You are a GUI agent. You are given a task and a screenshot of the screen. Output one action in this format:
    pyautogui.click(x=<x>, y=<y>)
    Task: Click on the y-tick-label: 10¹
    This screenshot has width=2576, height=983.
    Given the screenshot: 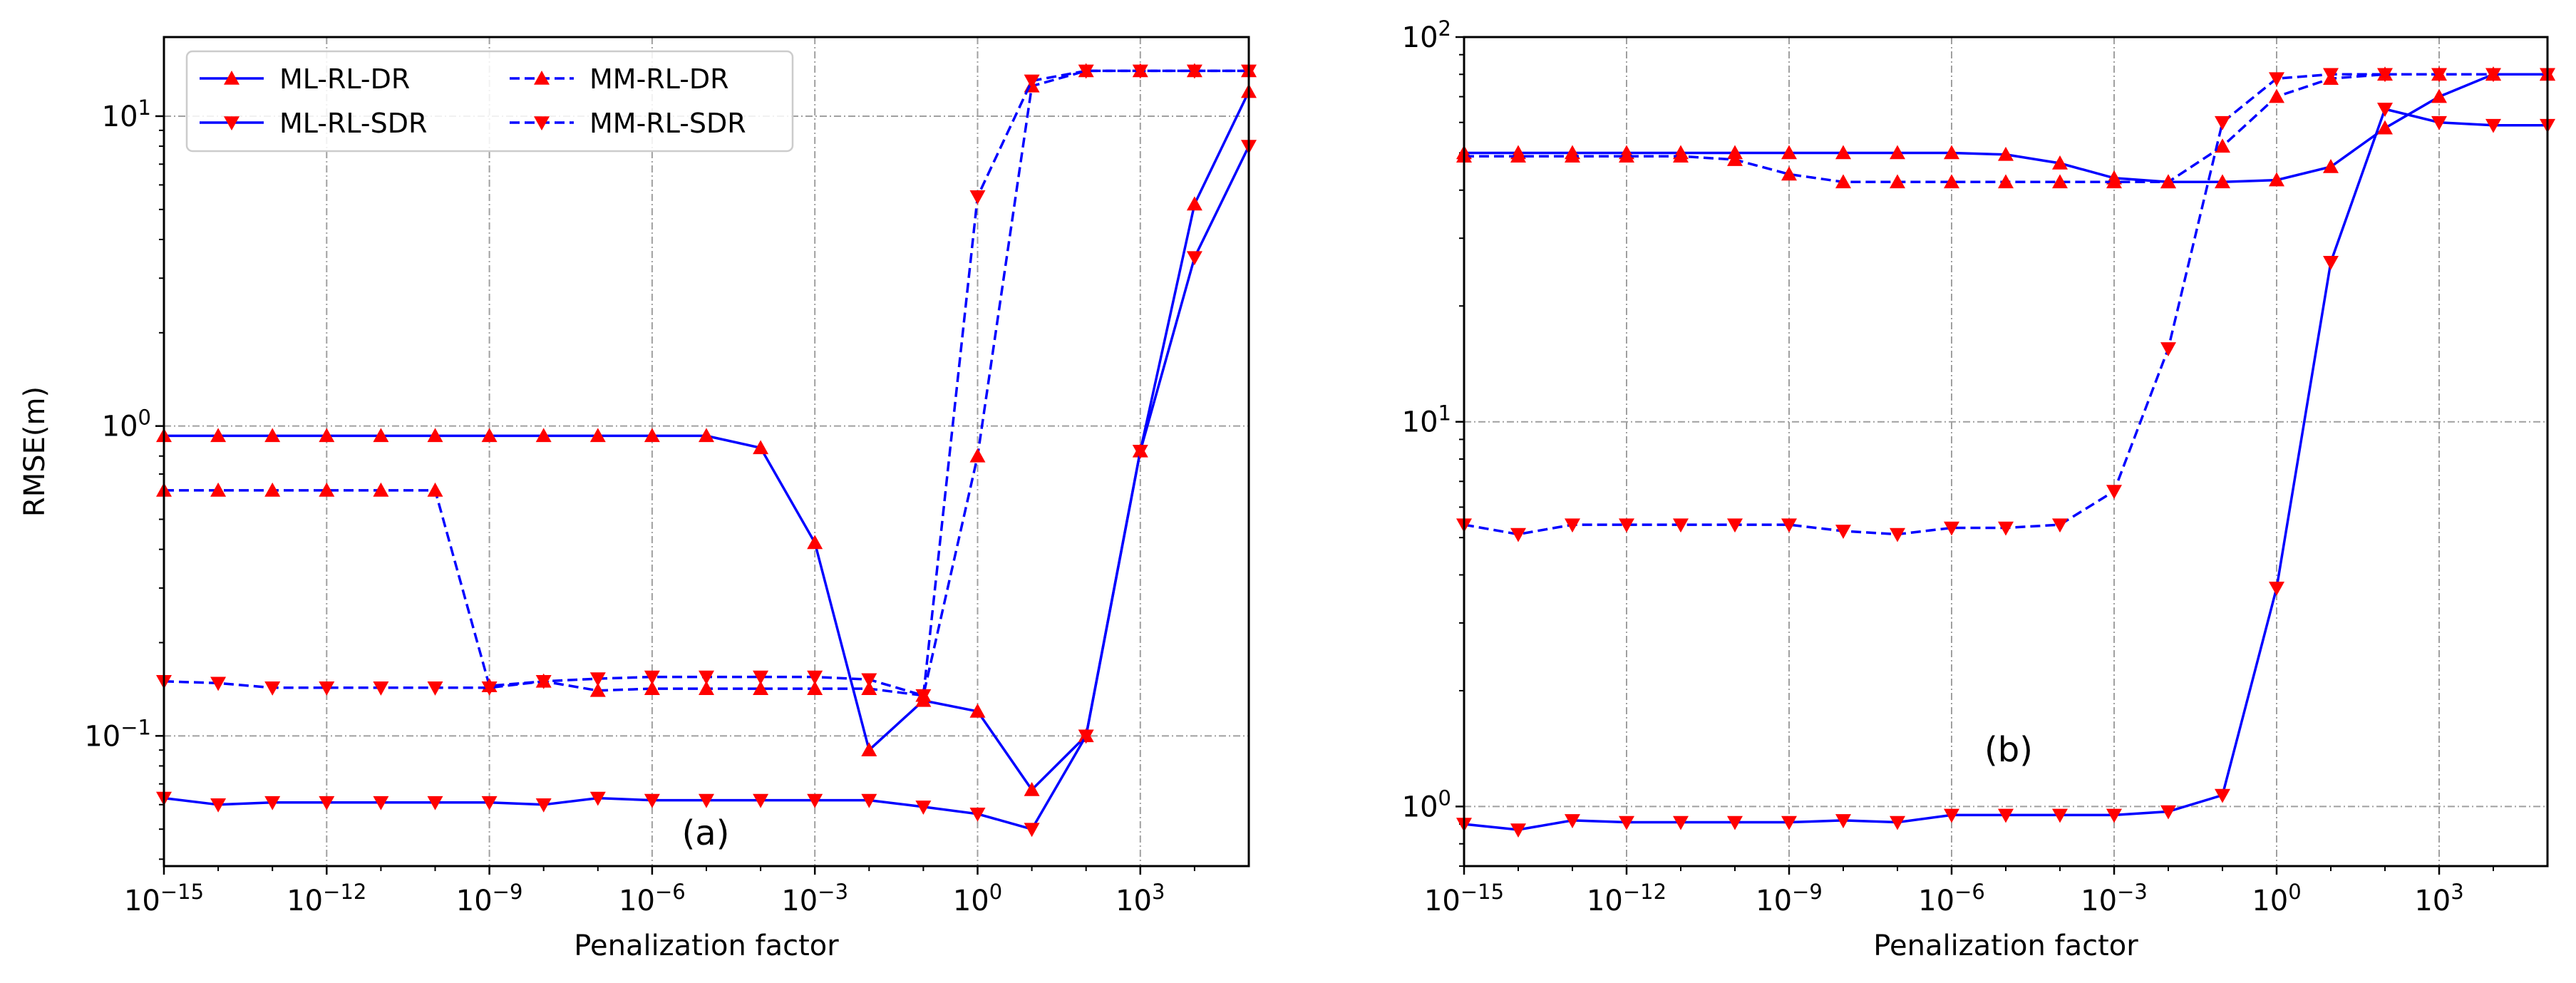 What is the action you would take?
    pyautogui.click(x=1426, y=420)
    